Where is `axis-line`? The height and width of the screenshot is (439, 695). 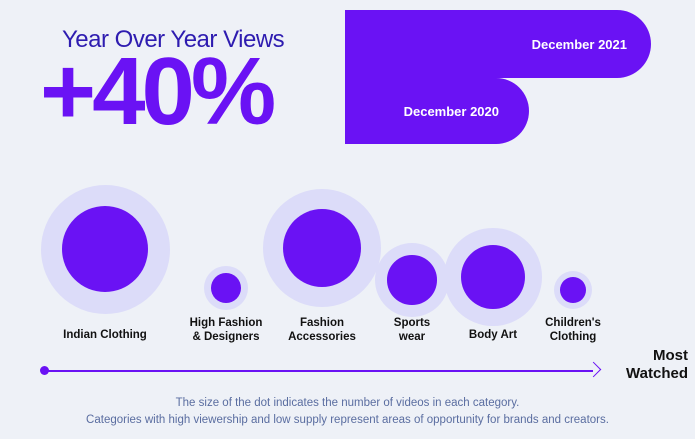 axis-line is located at coordinates (319, 371).